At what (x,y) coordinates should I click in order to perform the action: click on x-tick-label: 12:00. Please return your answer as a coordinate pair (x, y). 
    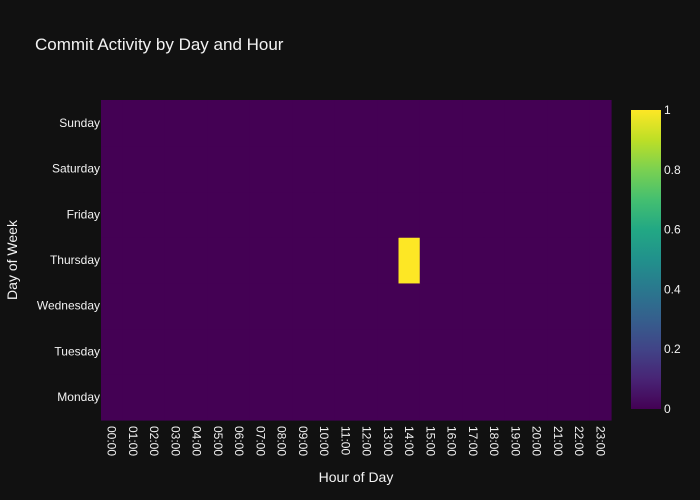
    Looking at the image, I should click on (367, 441).